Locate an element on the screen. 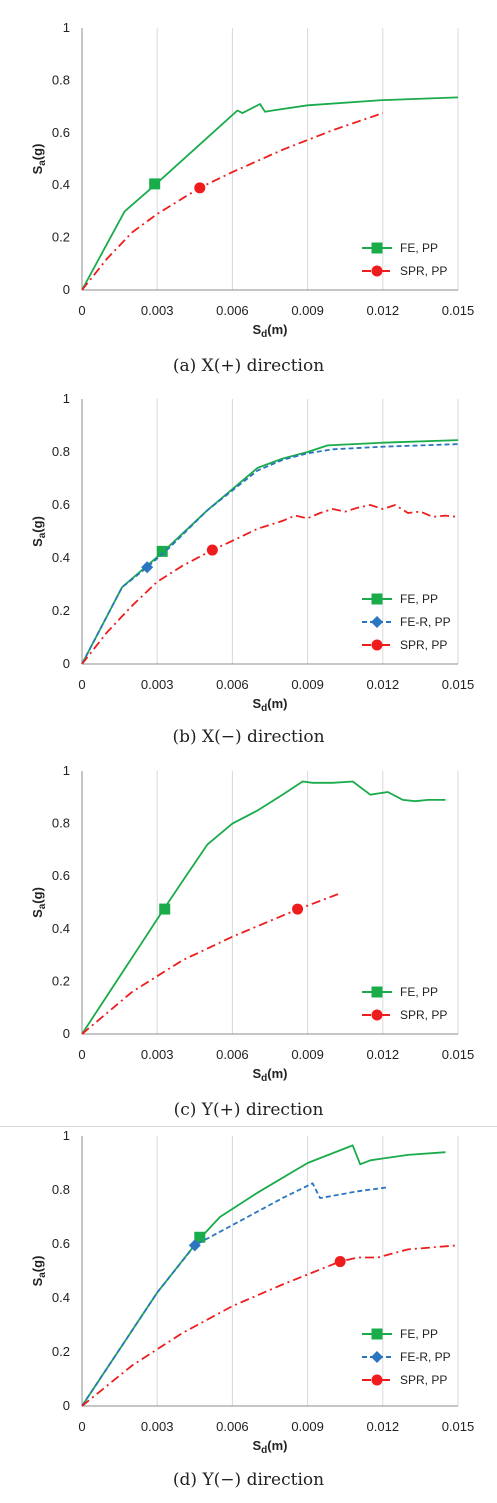 This screenshot has height=1503, width=497. x-axis-label-c: Sd(m) is located at coordinates (270, 1075).